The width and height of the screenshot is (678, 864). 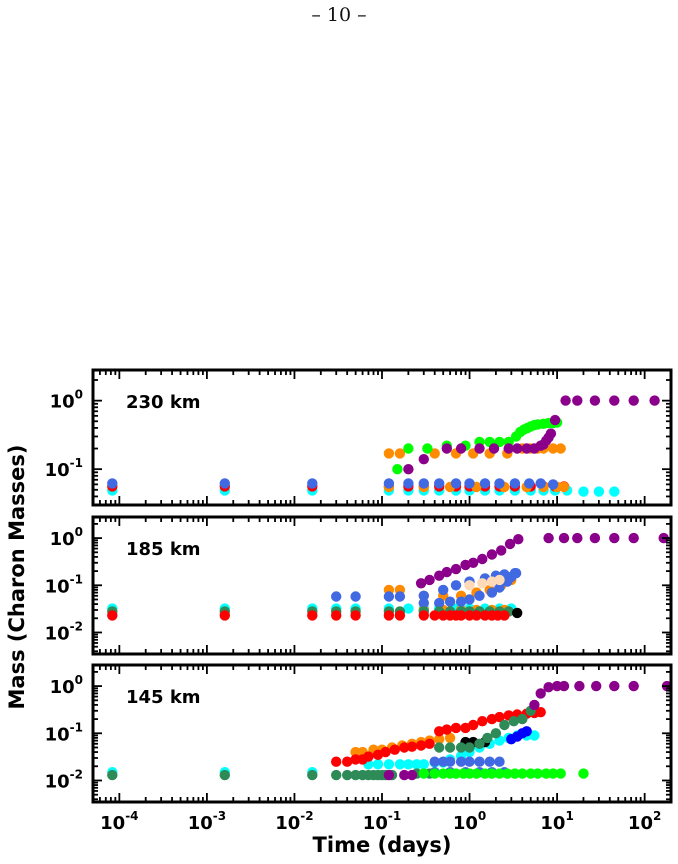 I want to click on x-tick-label: 10⁻¹, so click(x=382, y=821).